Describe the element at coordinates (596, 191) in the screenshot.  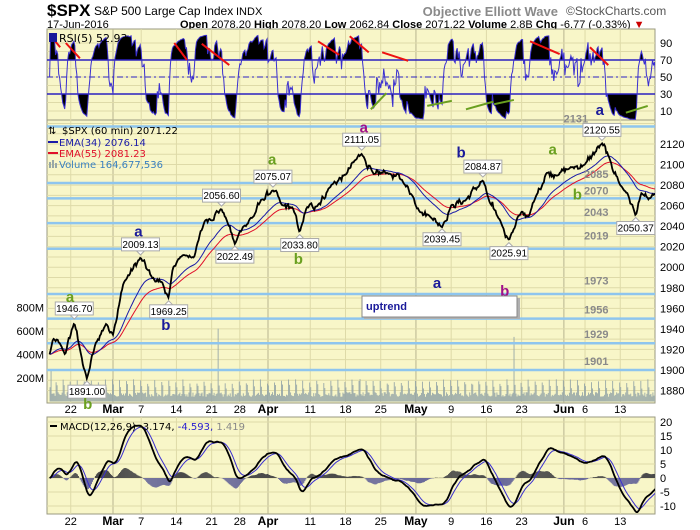
I see `level-label: 2070` at that location.